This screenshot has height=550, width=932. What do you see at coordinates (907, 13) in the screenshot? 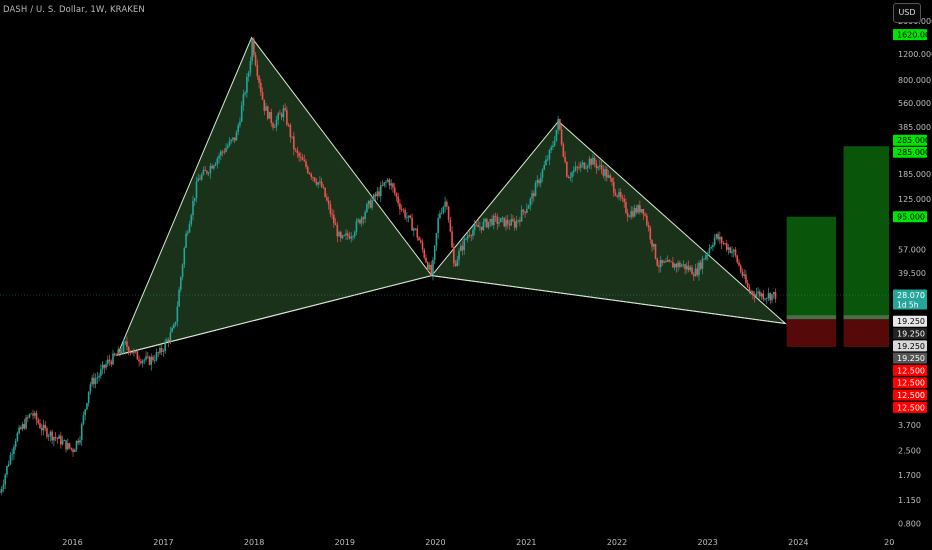
I see `currency-button: USD` at bounding box center [907, 13].